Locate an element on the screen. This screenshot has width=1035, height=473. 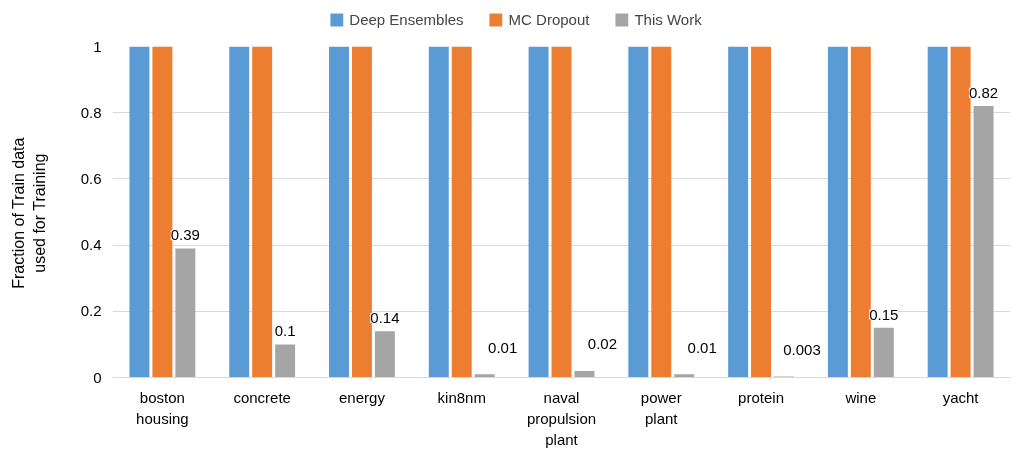
x-tick-label: power plant is located at coordinates (661, 407).